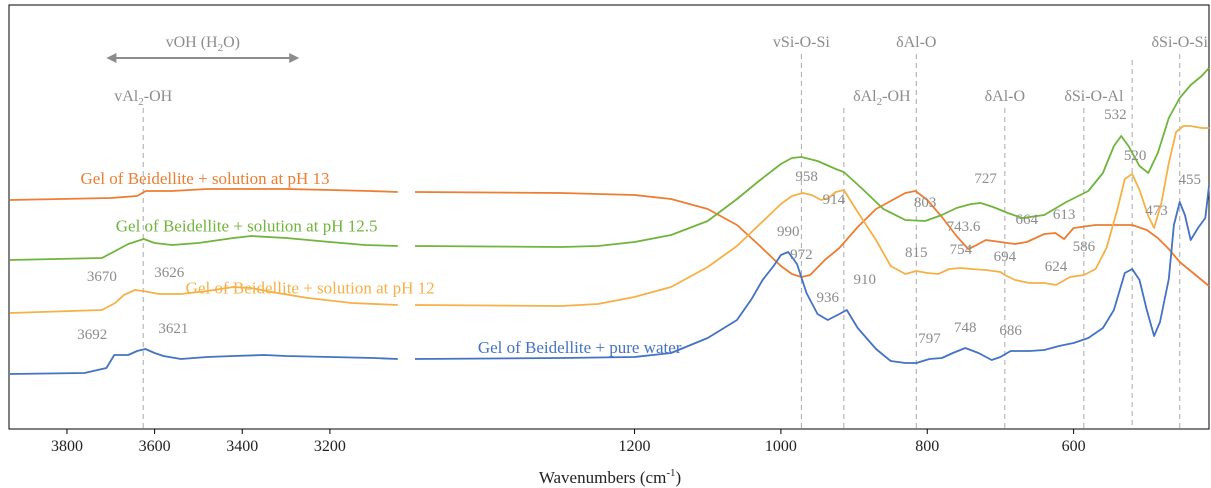 The height and width of the screenshot is (488, 1211). I want to click on peak-label-19: 990, so click(788, 232).